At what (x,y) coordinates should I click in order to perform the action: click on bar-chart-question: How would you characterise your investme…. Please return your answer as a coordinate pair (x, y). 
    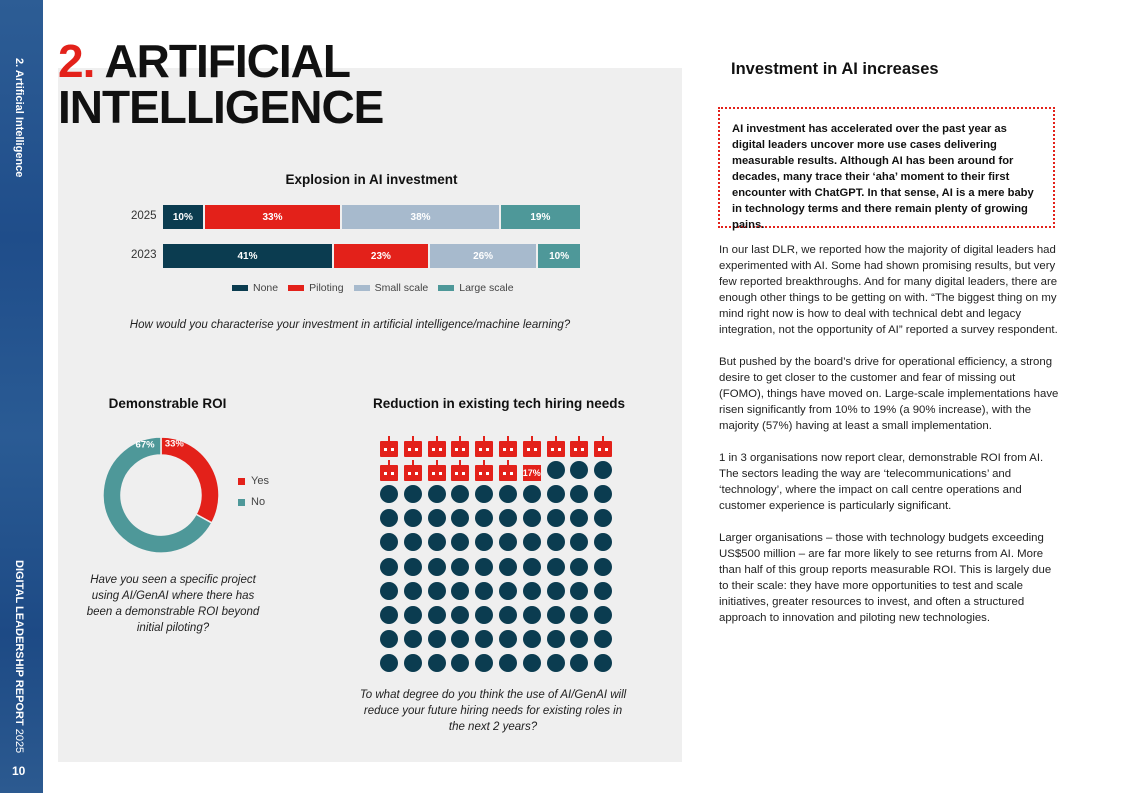
    Looking at the image, I should click on (350, 325).